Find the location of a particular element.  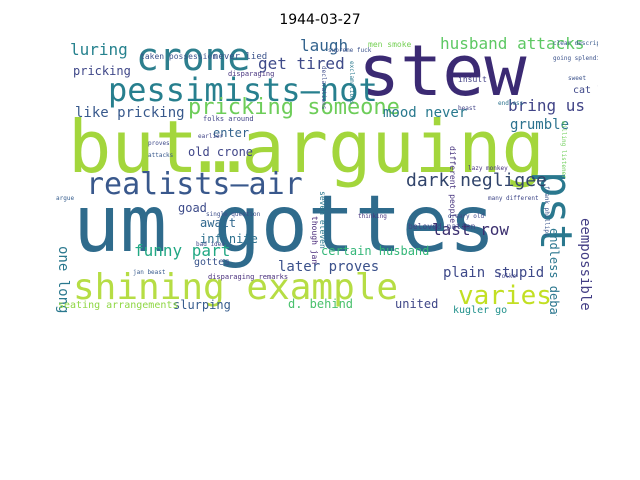

cloud-word: grumble is located at coordinates (540, 125).